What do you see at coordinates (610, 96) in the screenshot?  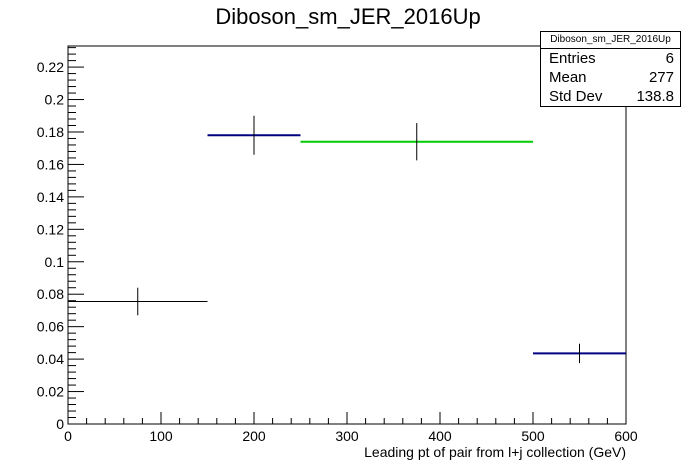 I see `stats-row-stddev: Std Dev 138.8` at bounding box center [610, 96].